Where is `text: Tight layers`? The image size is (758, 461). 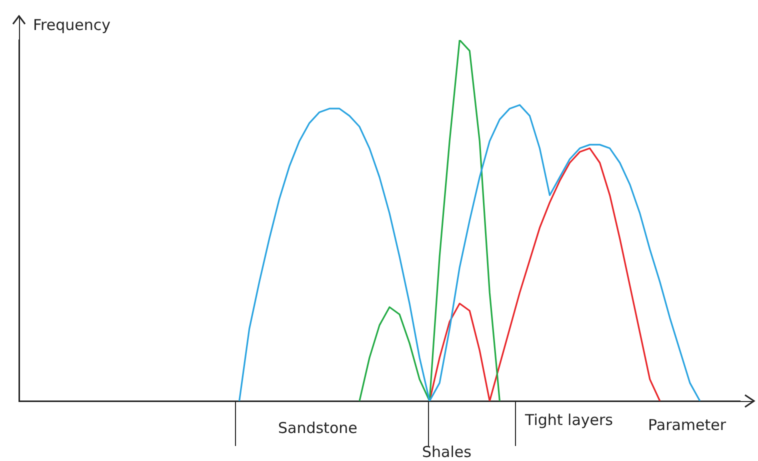
text: Tight layers is located at coordinates (569, 420).